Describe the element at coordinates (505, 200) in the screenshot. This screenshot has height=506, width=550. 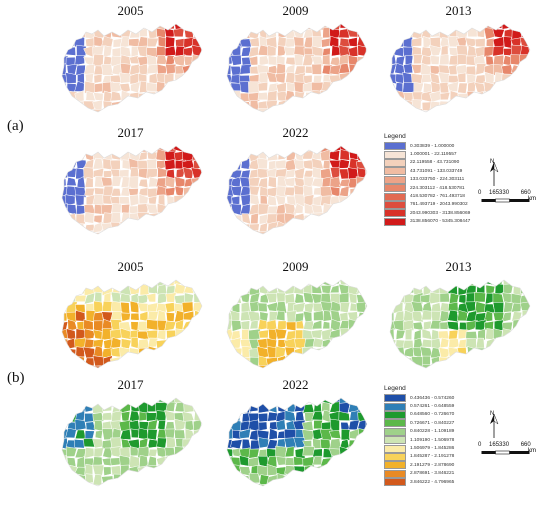
I see `scale-bar` at that location.